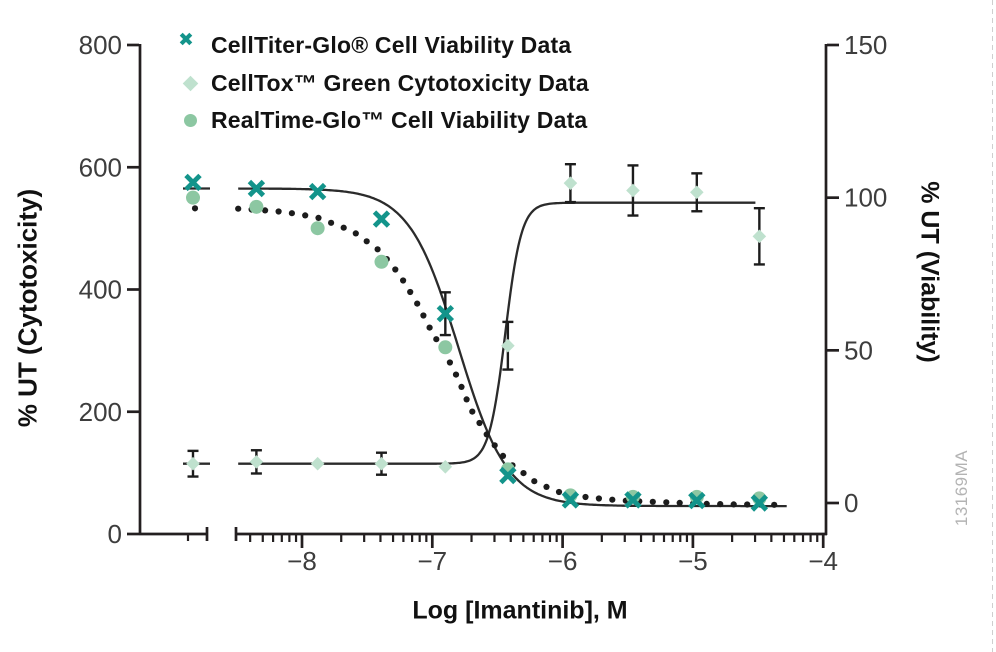 This screenshot has width=996, height=652. Describe the element at coordinates (563, 561) in the screenshot. I see `svg-text: −6` at that location.